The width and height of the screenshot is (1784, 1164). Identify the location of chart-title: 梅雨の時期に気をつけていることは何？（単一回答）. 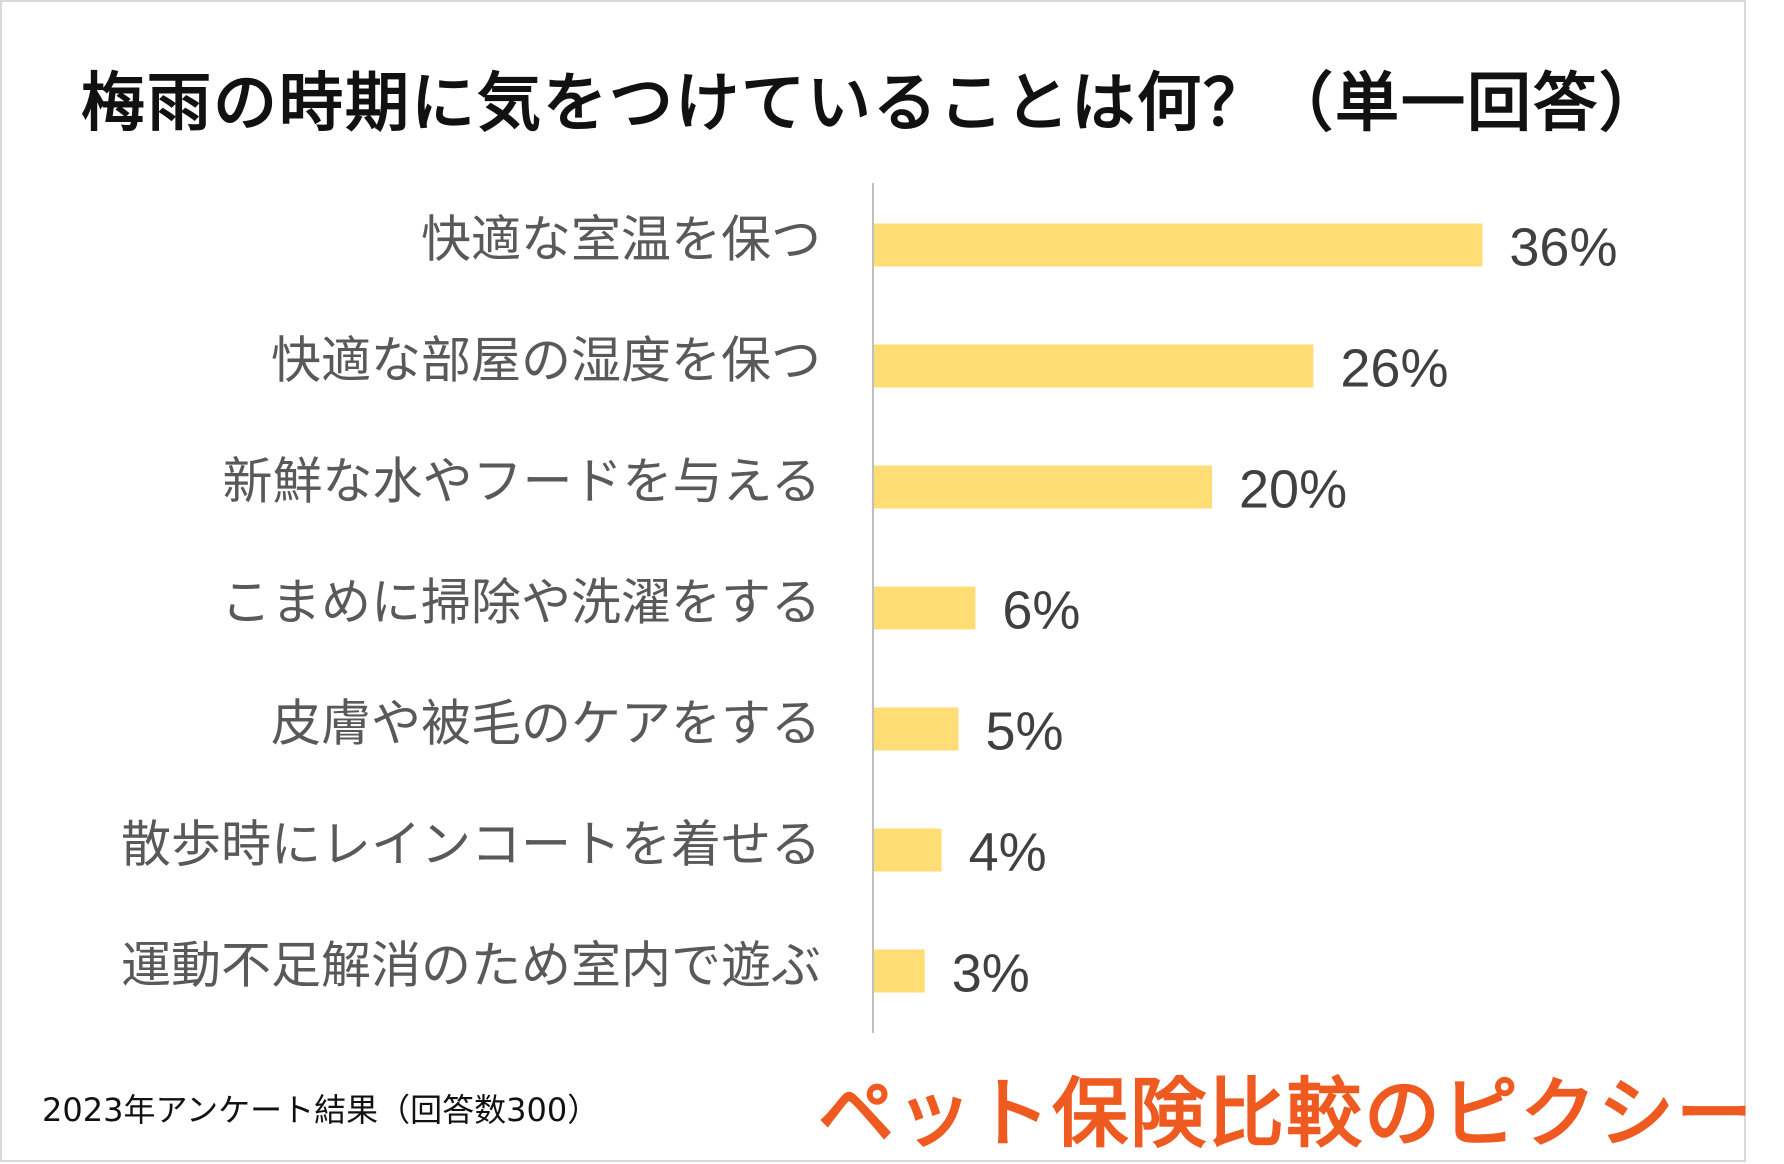
(873, 104).